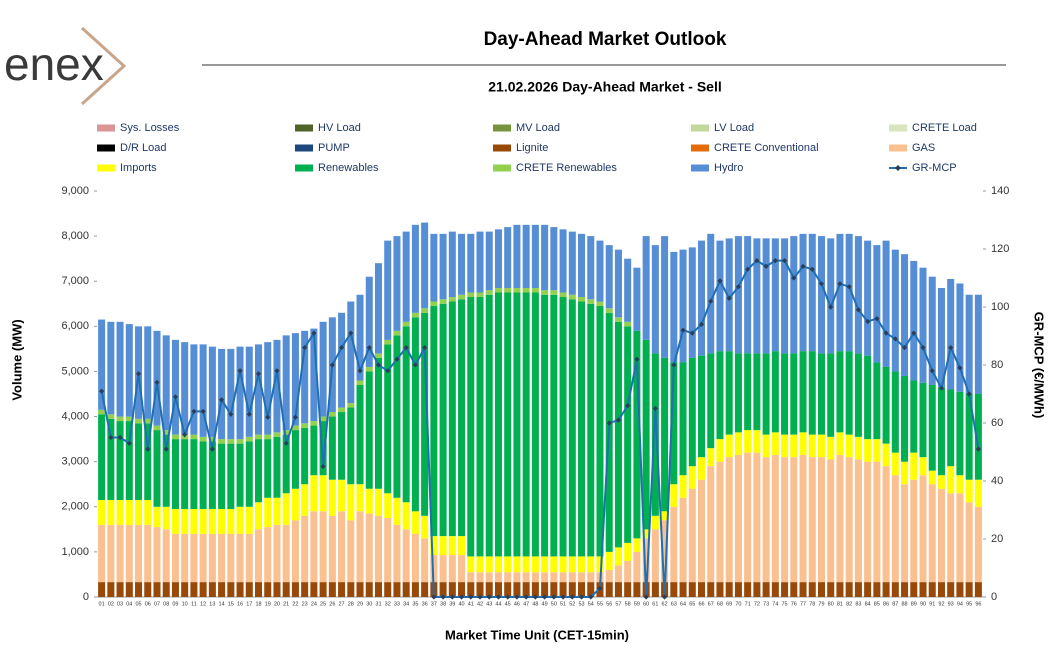 This screenshot has height=648, width=1054. What do you see at coordinates (106, 148) in the screenshot?
I see `legend-swatch` at bounding box center [106, 148].